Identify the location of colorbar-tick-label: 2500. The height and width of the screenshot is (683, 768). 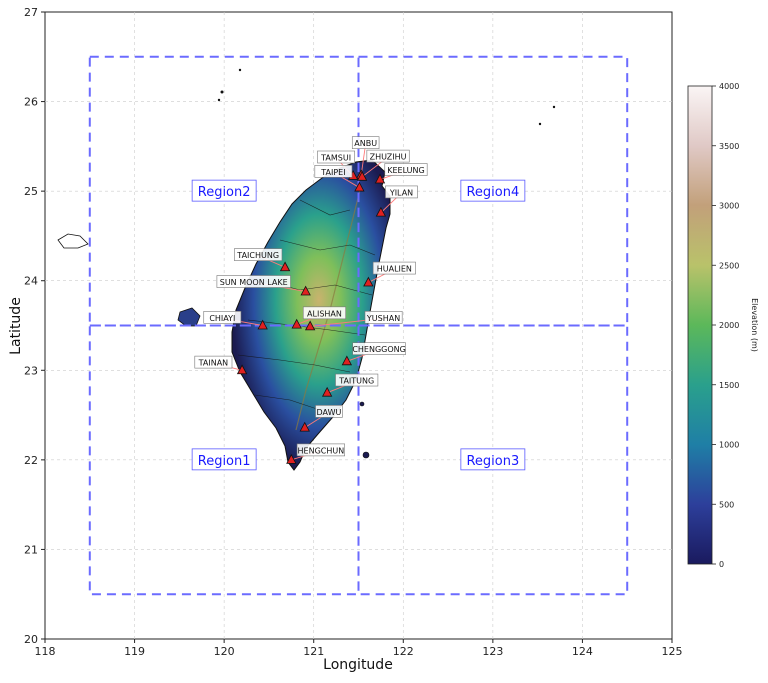
(729, 265).